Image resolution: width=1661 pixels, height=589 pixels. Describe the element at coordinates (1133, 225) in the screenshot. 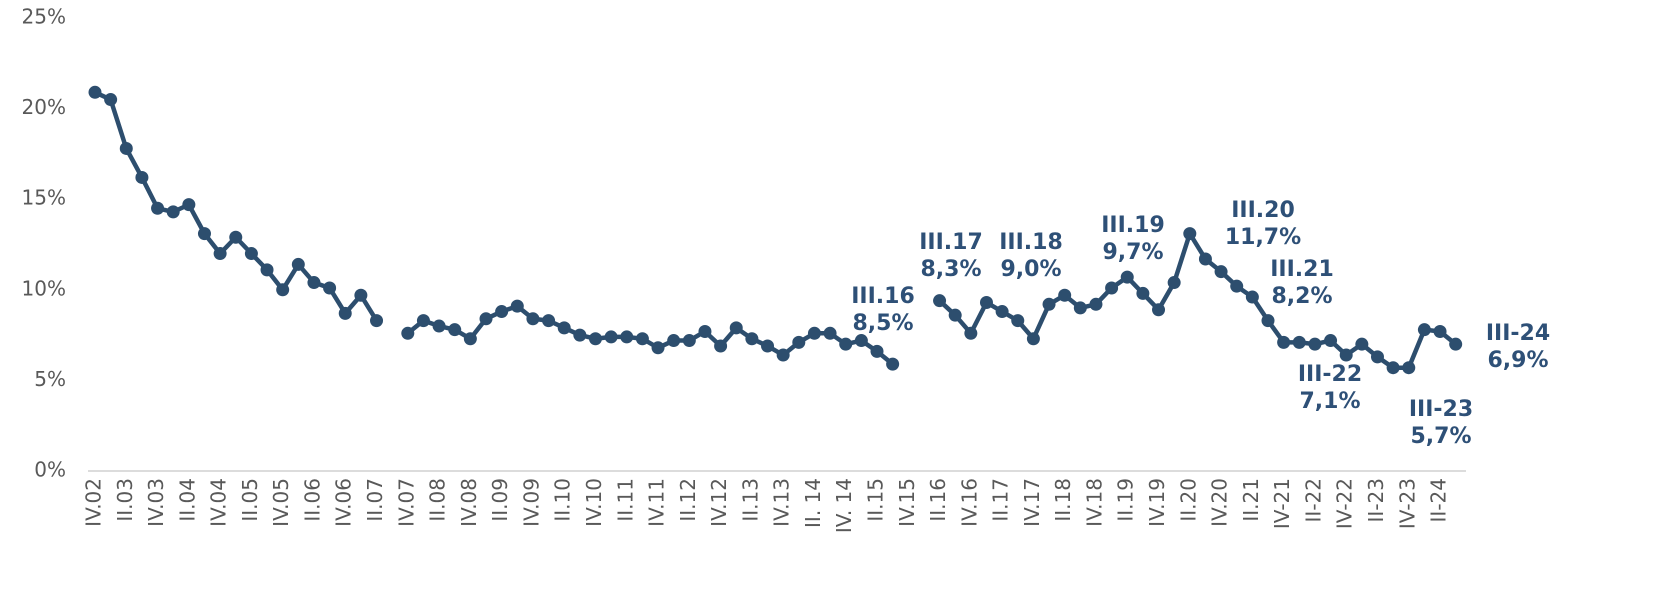

I see `annotation-label: III.19` at that location.